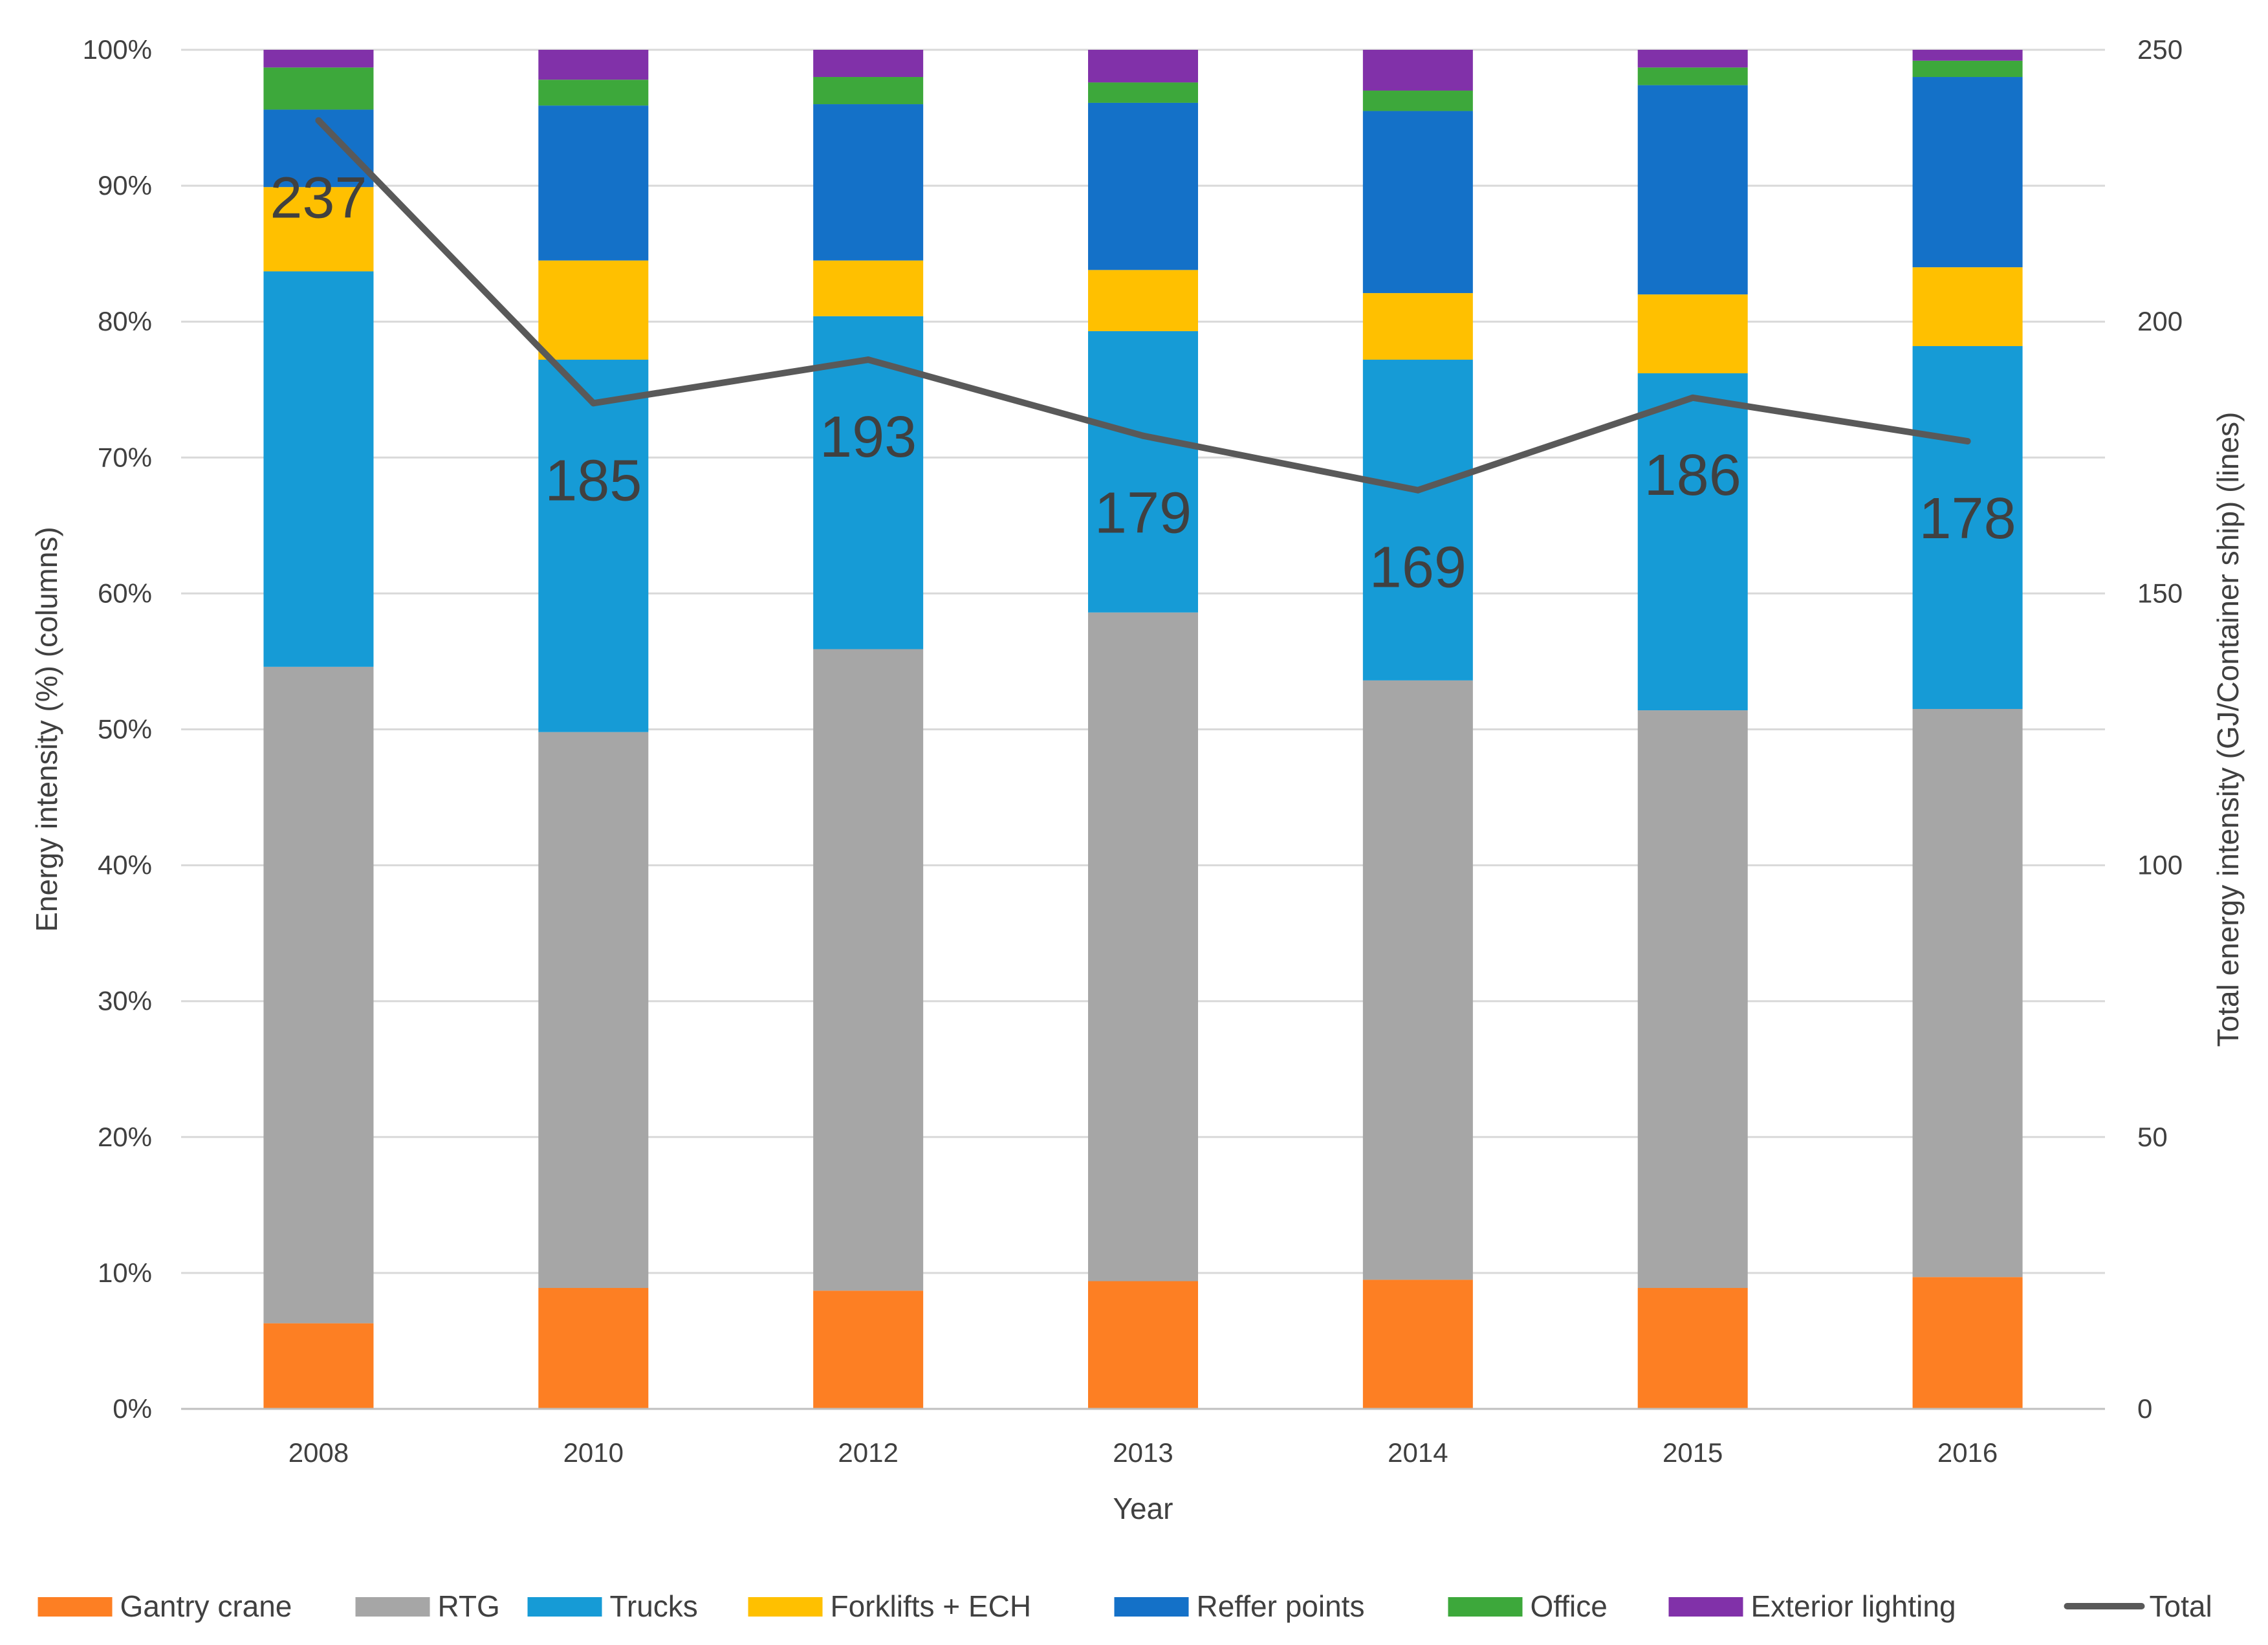  Describe the element at coordinates (1693, 1453) in the screenshot. I see `x-tick-label: 2015` at that location.